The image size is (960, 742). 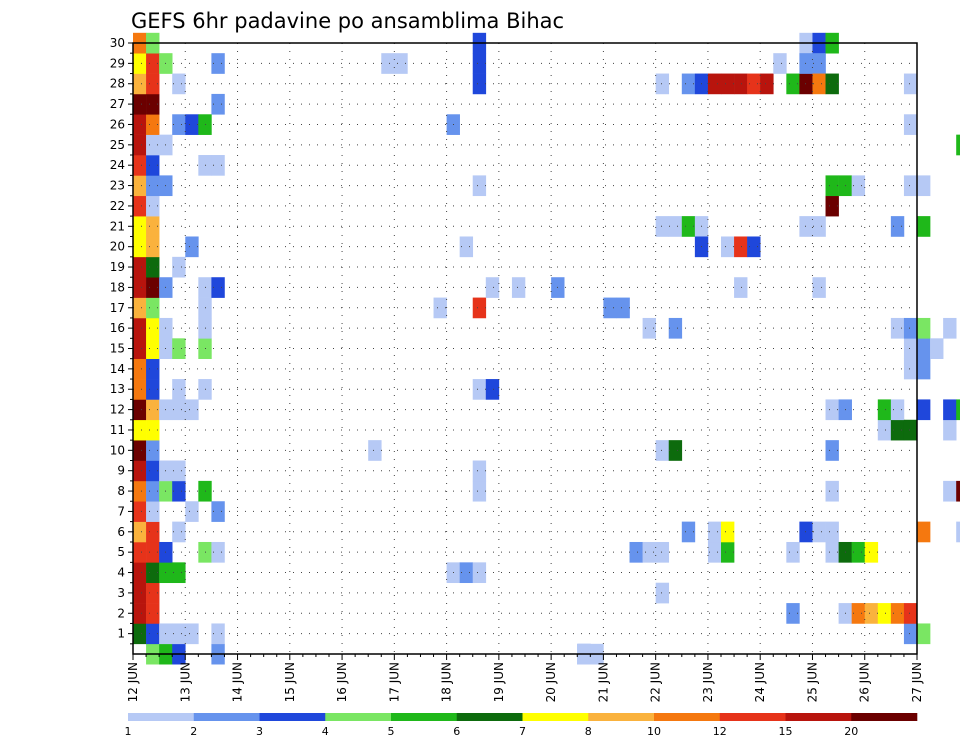 What do you see at coordinates (588, 731) in the screenshot?
I see `colorbar-label: 8` at bounding box center [588, 731].